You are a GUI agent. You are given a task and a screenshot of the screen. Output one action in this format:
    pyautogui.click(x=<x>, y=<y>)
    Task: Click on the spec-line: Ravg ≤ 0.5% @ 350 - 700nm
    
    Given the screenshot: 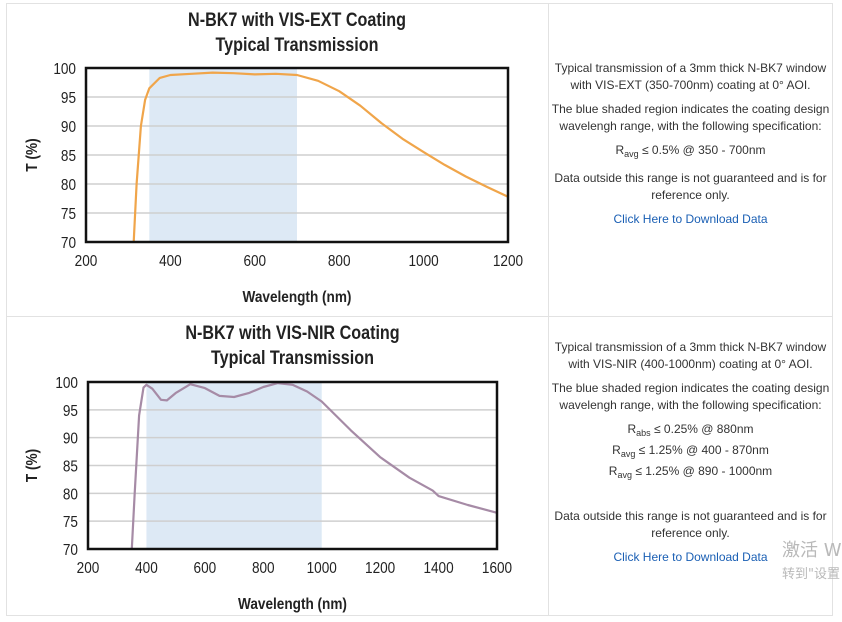 What is the action you would take?
    pyautogui.click(x=690, y=151)
    